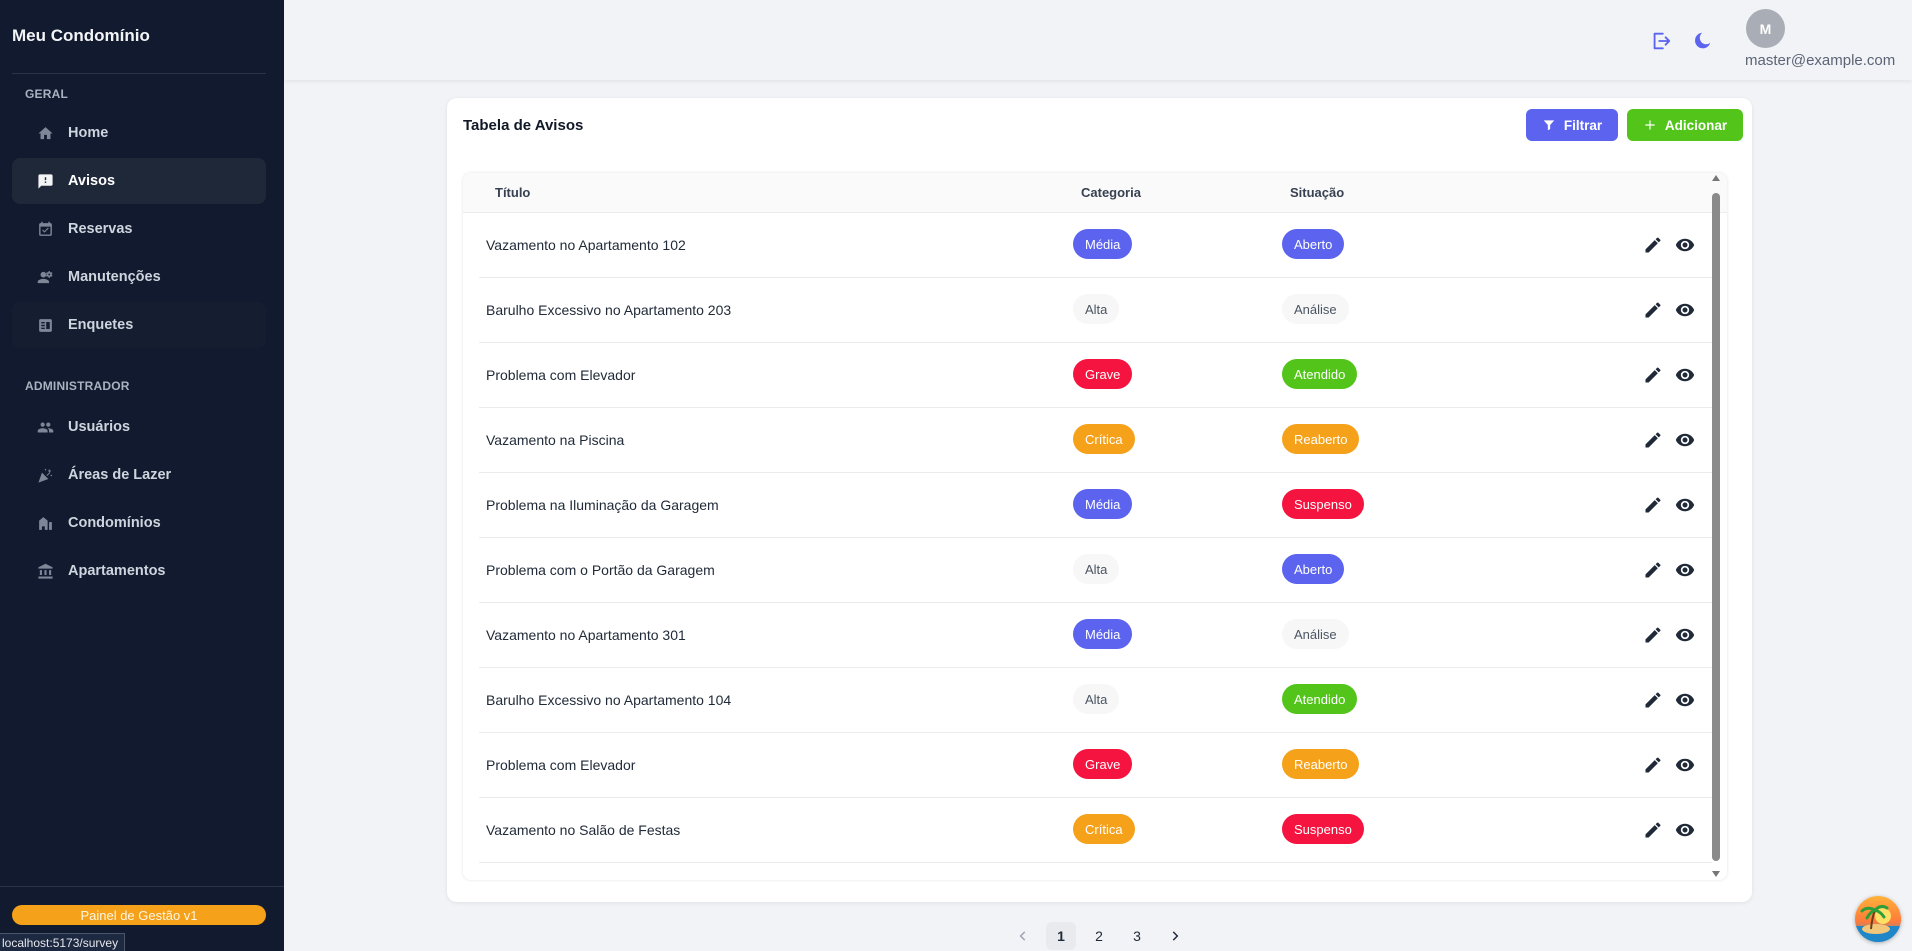 This screenshot has height=951, width=1912. What do you see at coordinates (1095, 245) in the screenshot?
I see `table-row: Vazamento no Apartamento 102 Média Aberto` at bounding box center [1095, 245].